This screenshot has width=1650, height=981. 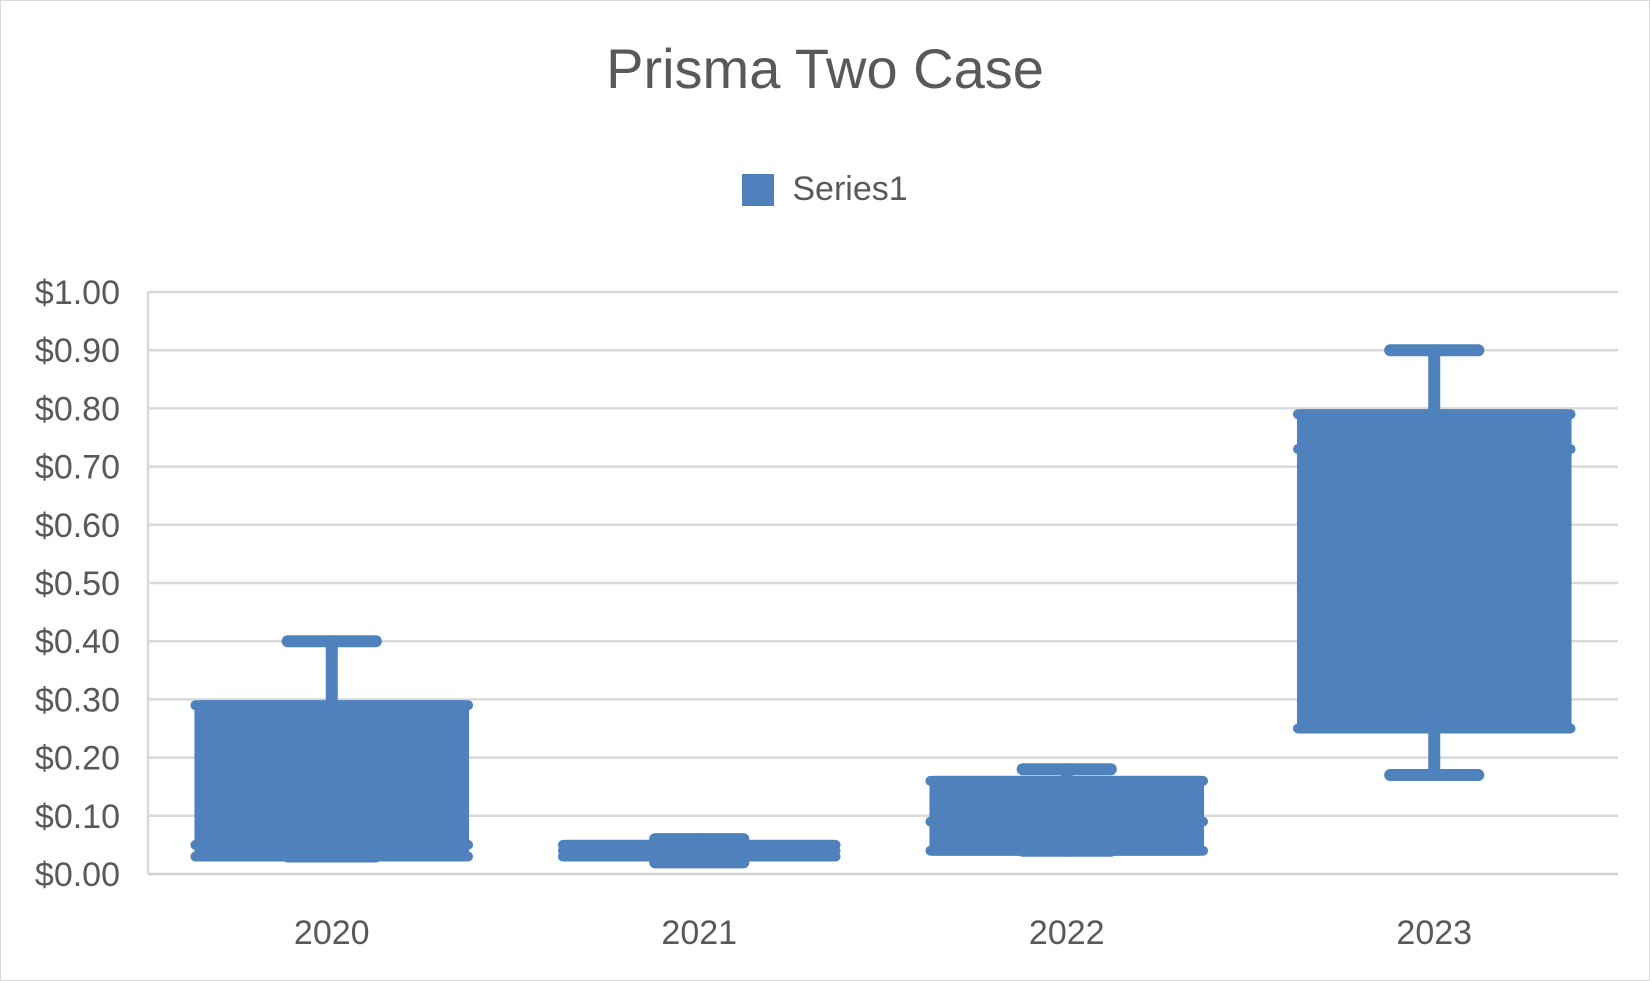 I want to click on y-tick-label: $0.80, so click(x=77, y=409).